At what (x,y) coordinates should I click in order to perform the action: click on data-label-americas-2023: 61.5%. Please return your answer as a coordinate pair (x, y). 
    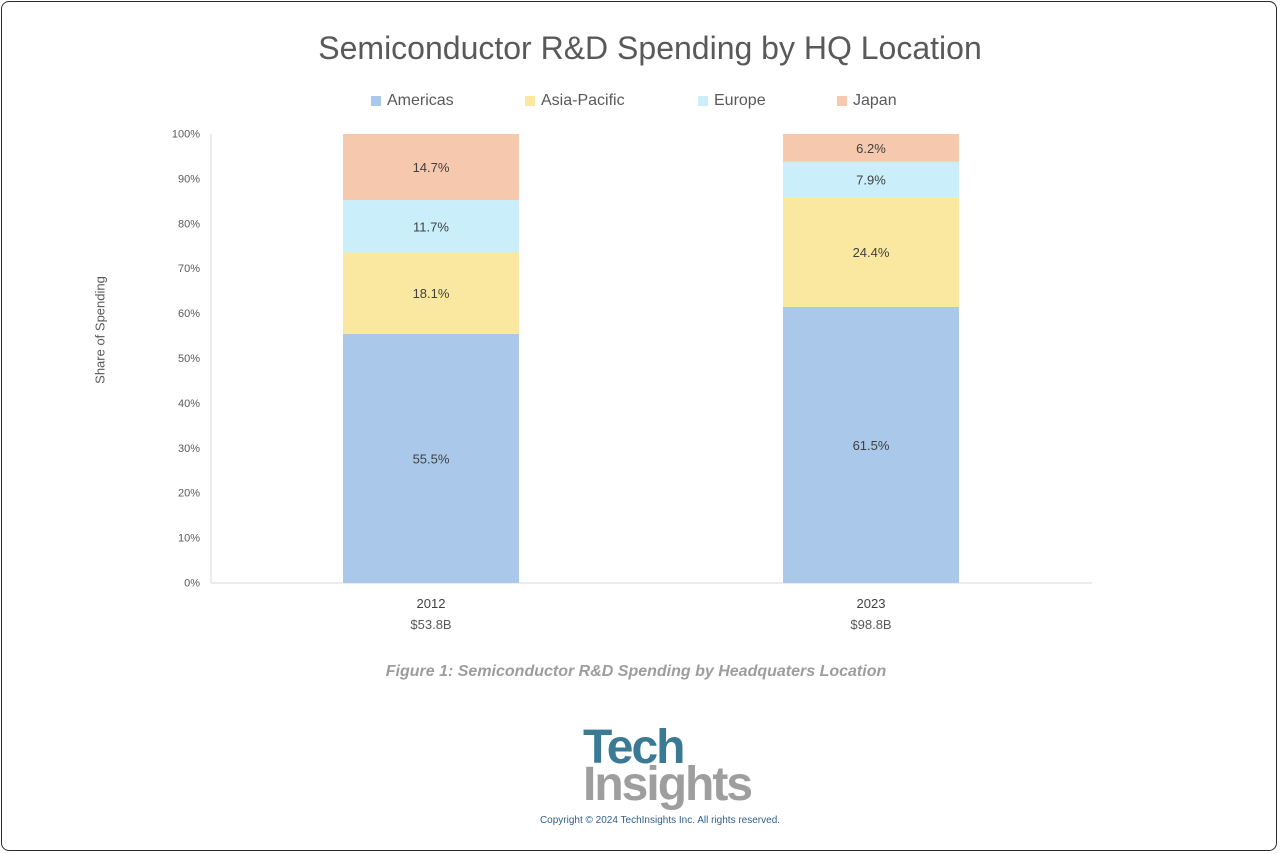
    Looking at the image, I should click on (871, 445).